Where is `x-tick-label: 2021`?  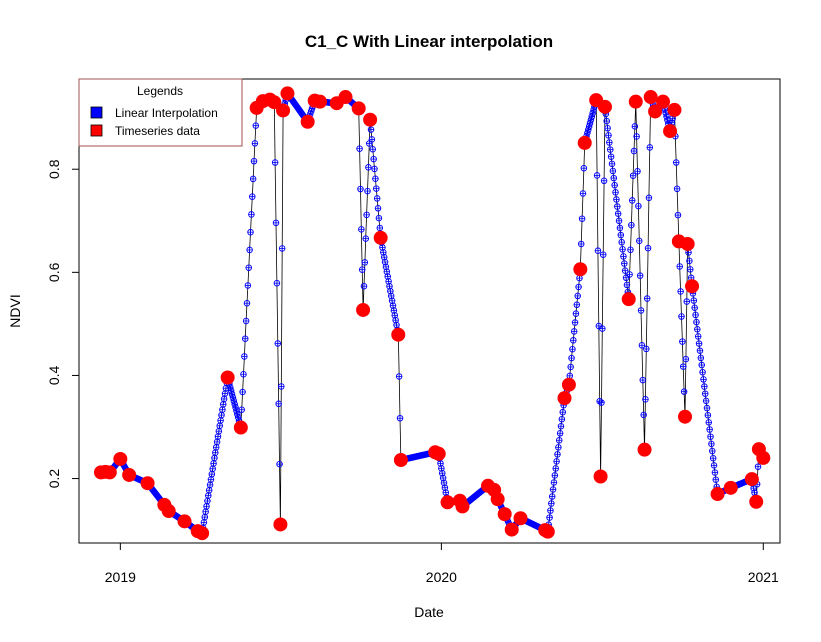 x-tick-label: 2021 is located at coordinates (763, 577).